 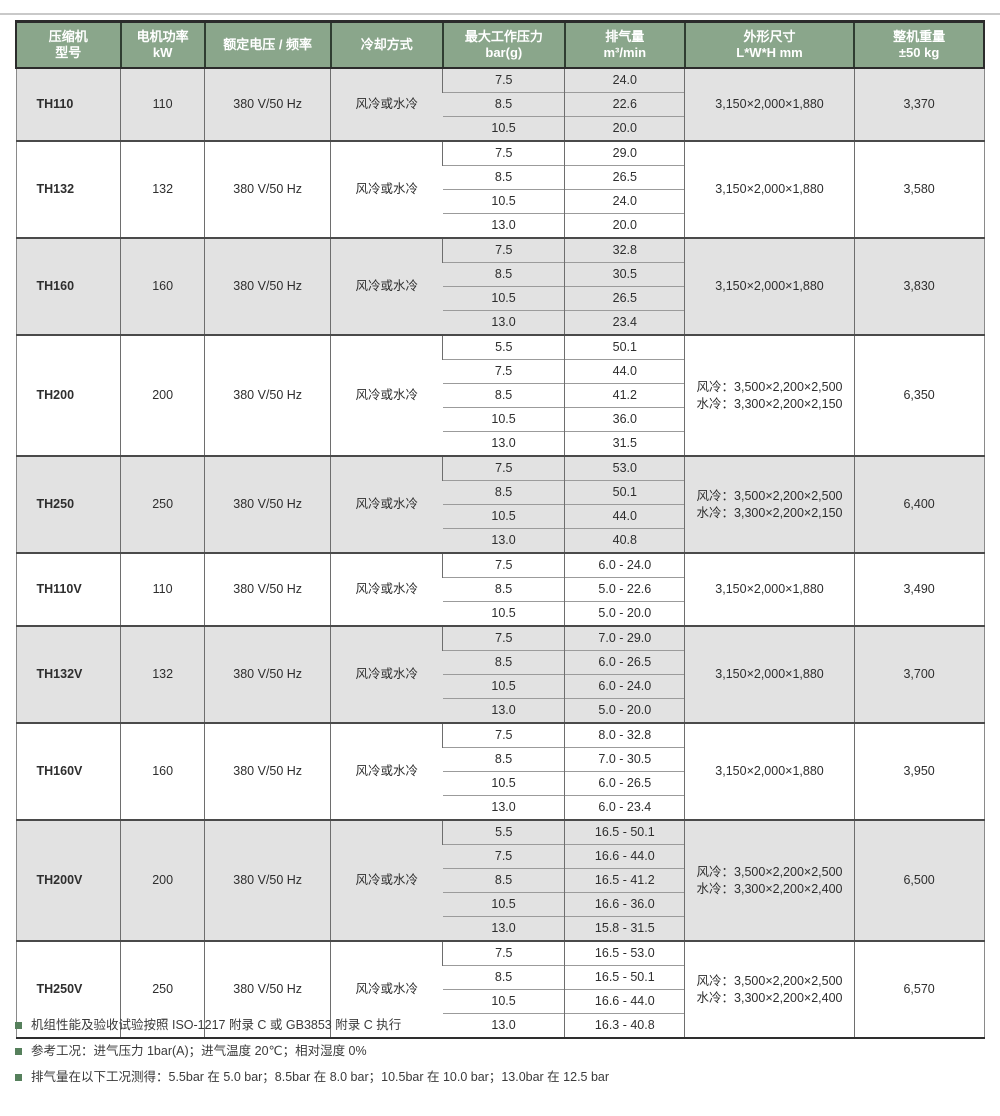 What do you see at coordinates (624, 419) in the screenshot?
I see `displacement-cell: 36.0` at bounding box center [624, 419].